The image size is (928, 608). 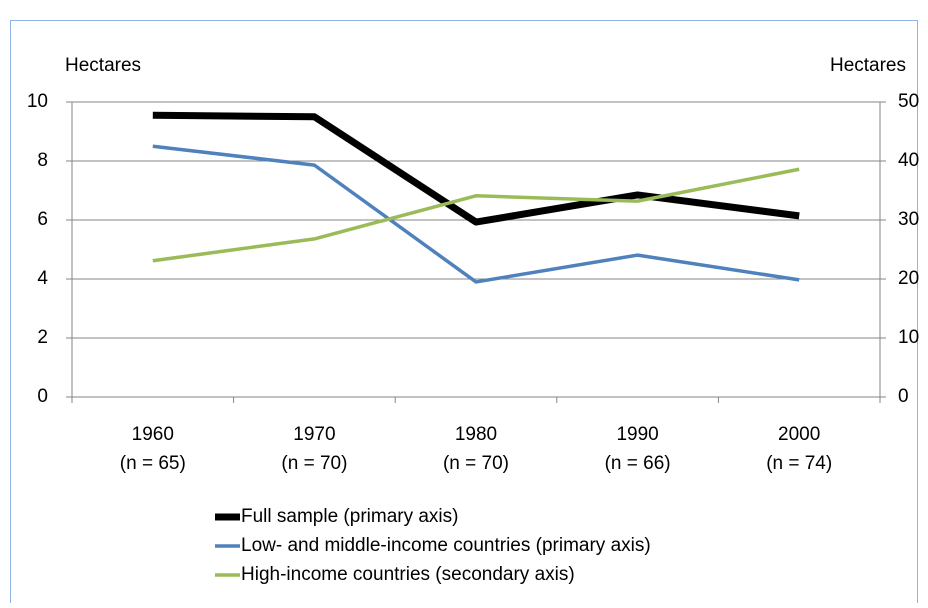 I want to click on y-tick-label: 2, so click(x=42, y=337).